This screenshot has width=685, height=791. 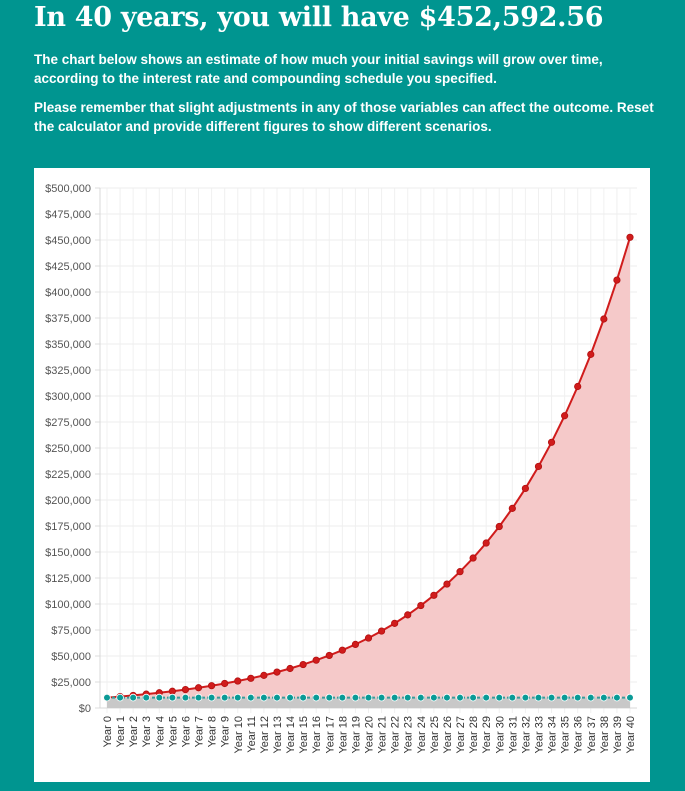 What do you see at coordinates (291, 735) in the screenshot?
I see `x-tick-label: Year 14` at bounding box center [291, 735].